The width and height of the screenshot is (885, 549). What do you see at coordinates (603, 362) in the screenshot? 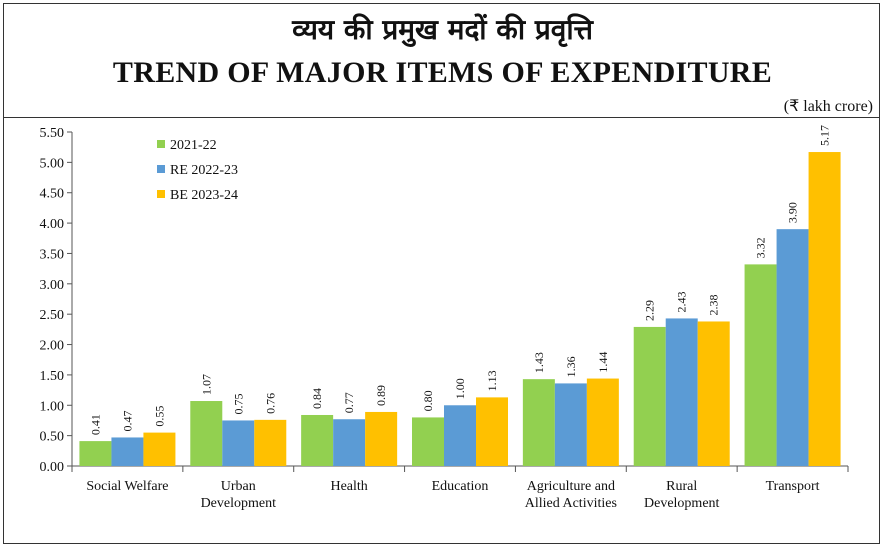
I see `bar-value-label: 1.44` at bounding box center [603, 362].